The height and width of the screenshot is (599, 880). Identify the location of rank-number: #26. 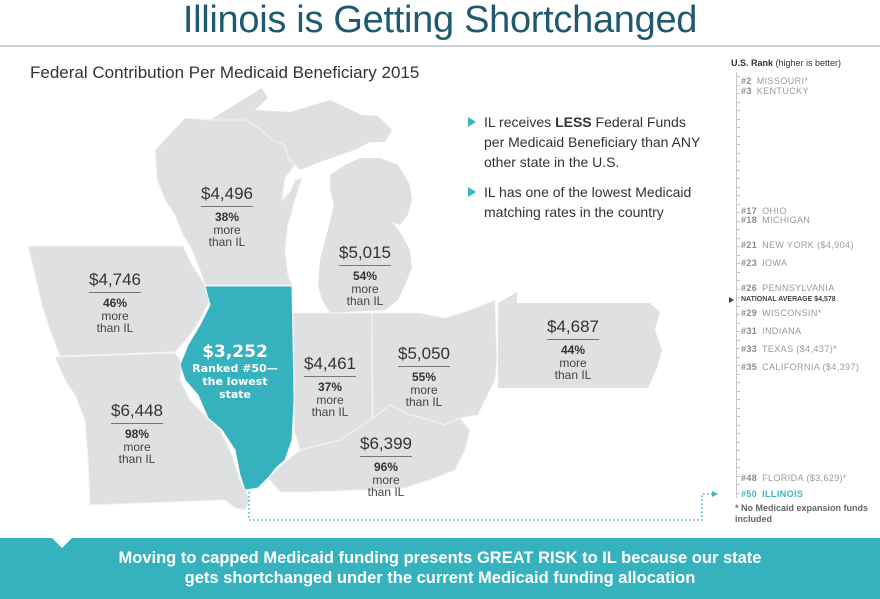
(749, 288).